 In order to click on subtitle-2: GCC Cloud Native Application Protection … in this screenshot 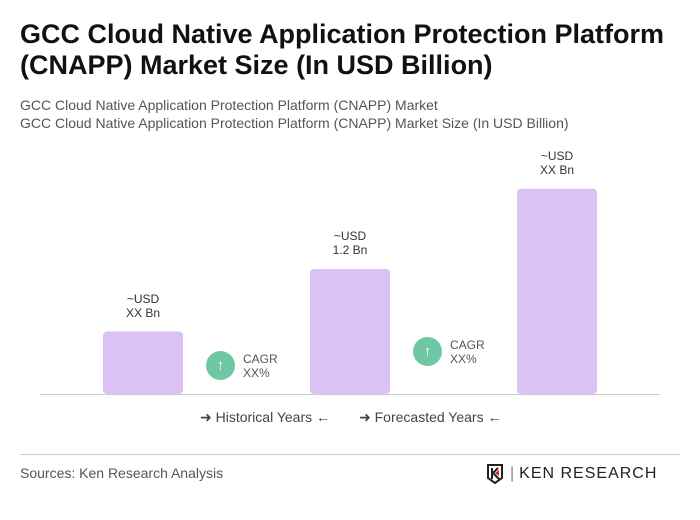, I will do `click(294, 123)`.